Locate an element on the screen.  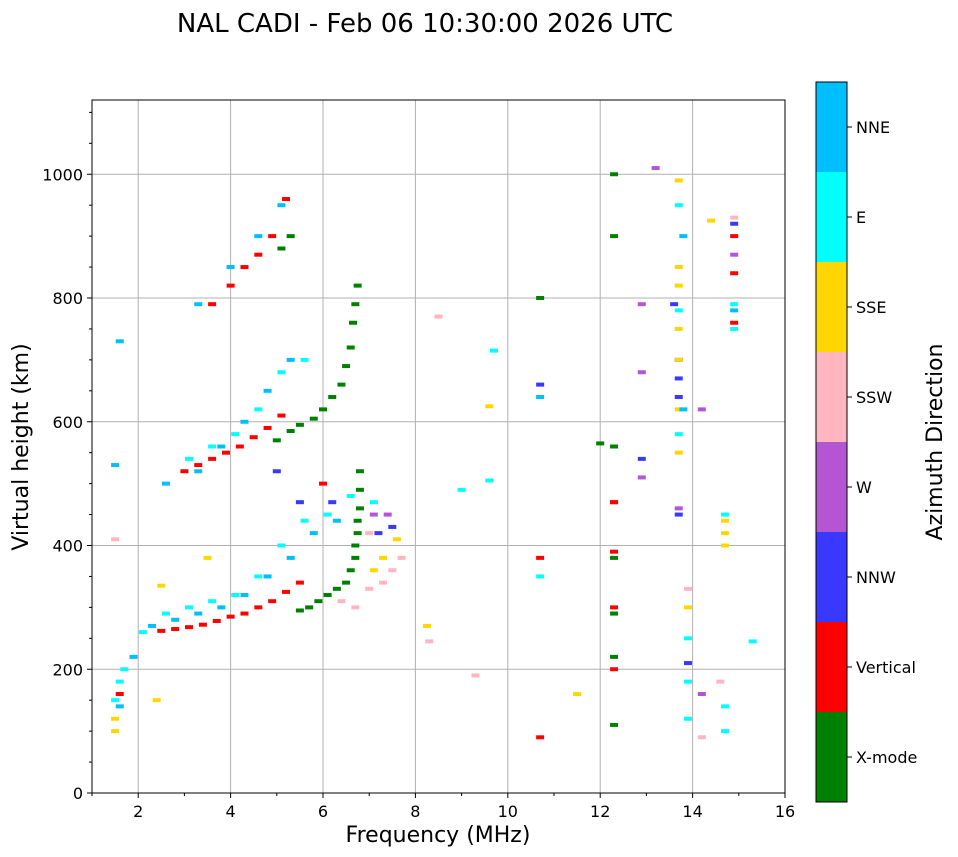
y-tick-label: 800 is located at coordinates (67, 298).